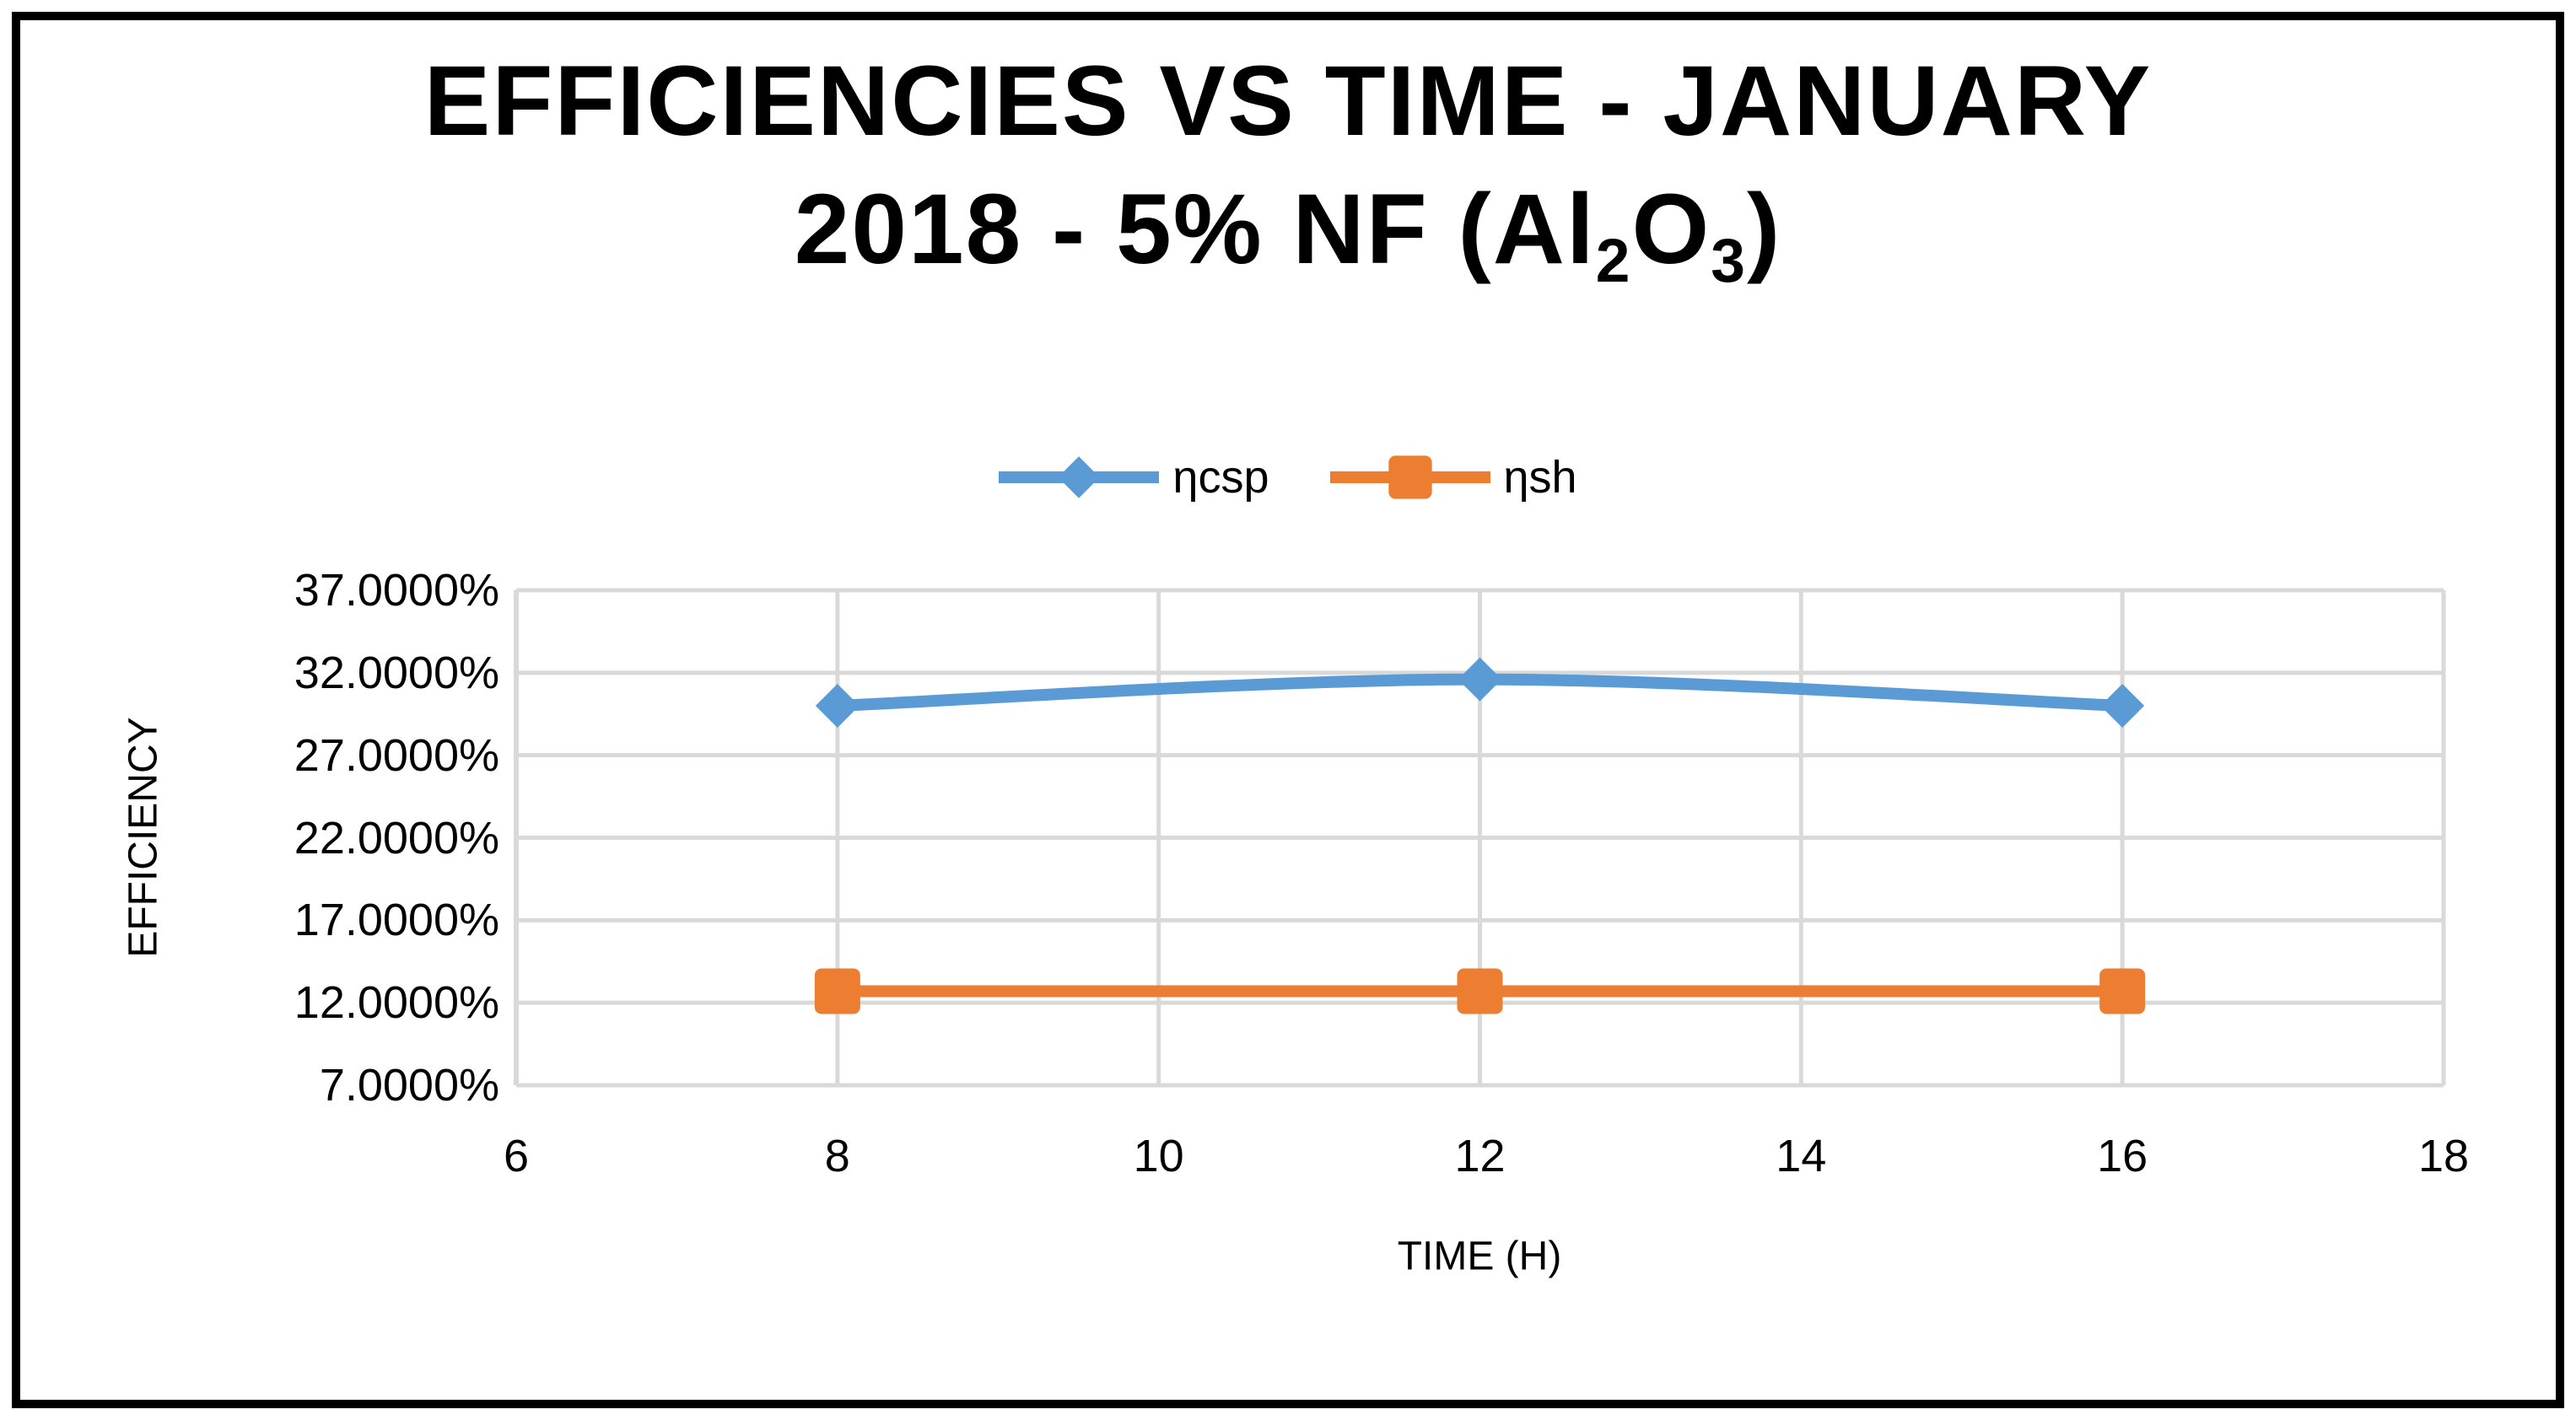 Image resolution: width=2576 pixels, height=1420 pixels. What do you see at coordinates (1158, 1156) in the screenshot?
I see `x-tick-label: 10` at bounding box center [1158, 1156].